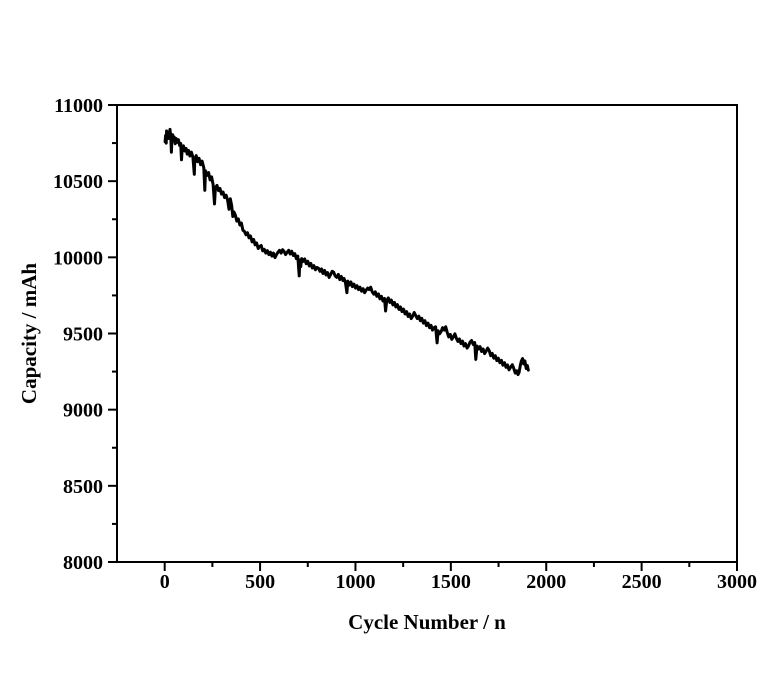 The image size is (760, 679). What do you see at coordinates (83, 563) in the screenshot?
I see `y-tick-label: 8000` at bounding box center [83, 563].